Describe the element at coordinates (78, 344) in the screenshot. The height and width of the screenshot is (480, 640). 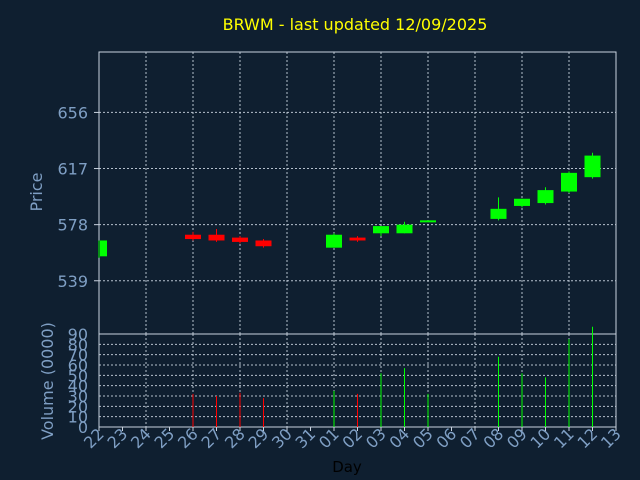
I see `volume-tick-label: 80` at that location.